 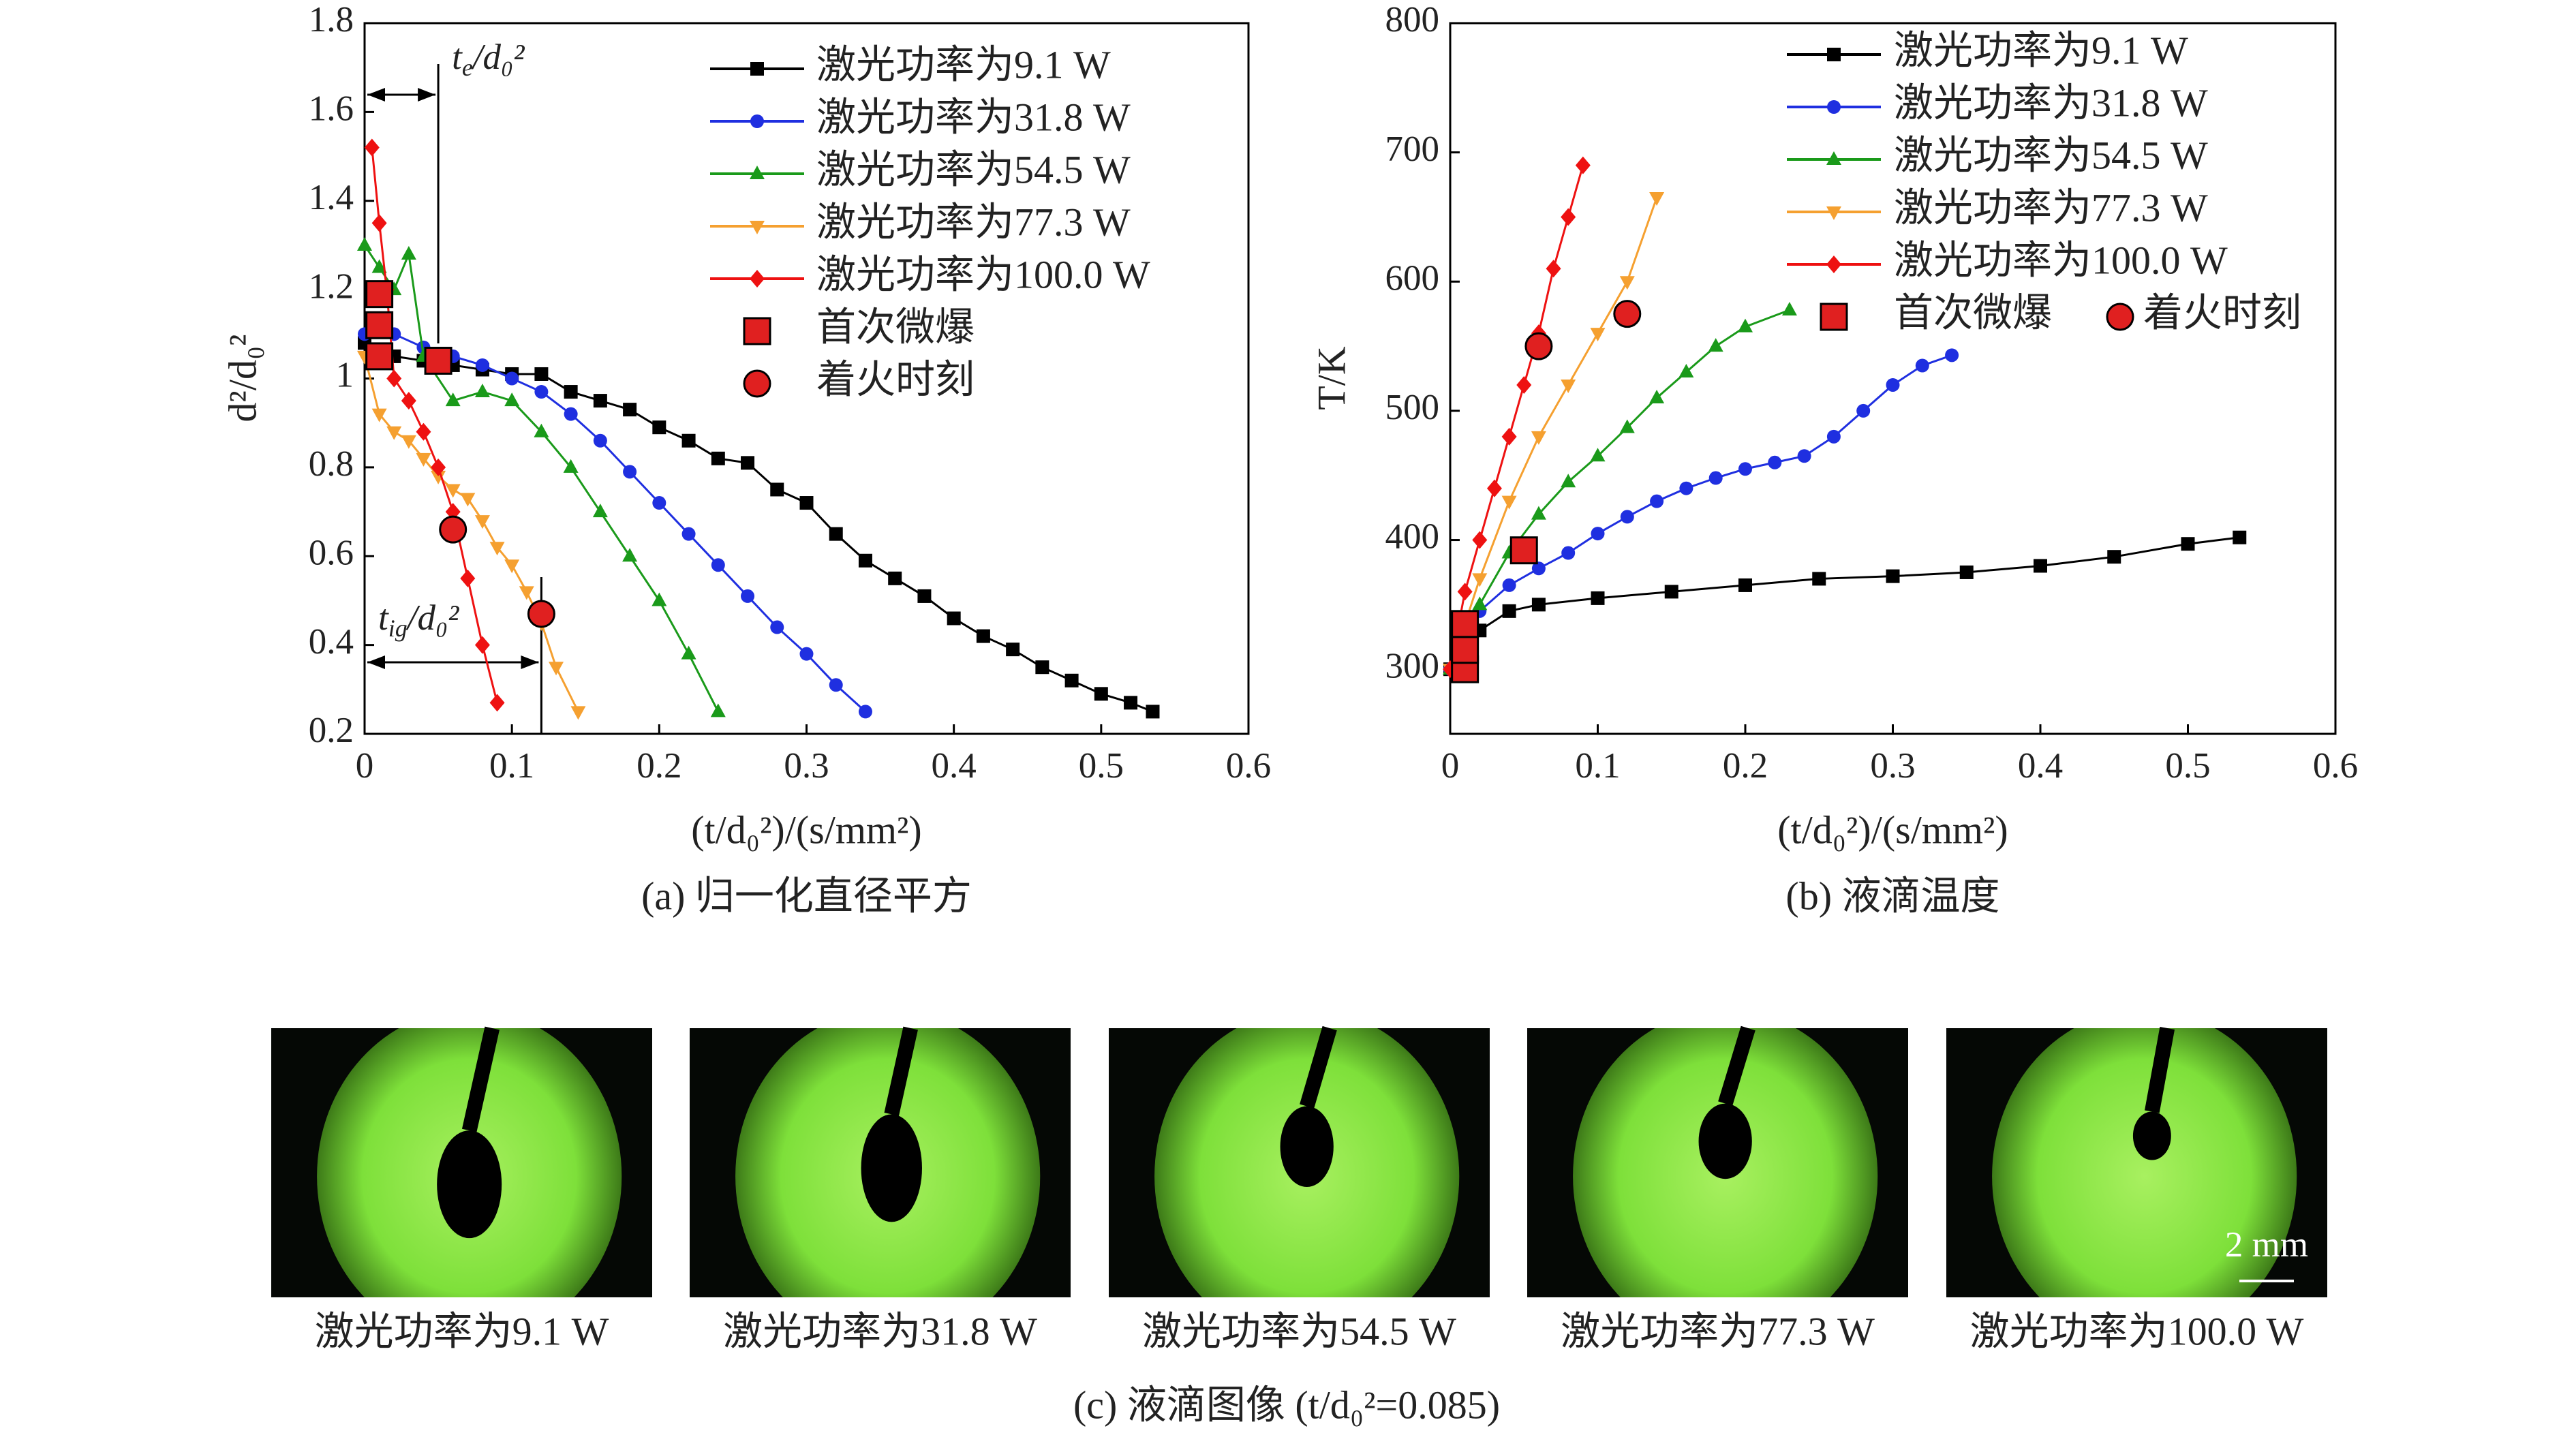 What do you see at coordinates (1412, 407) in the screenshot?
I see `y-tick-label: 500` at bounding box center [1412, 407].